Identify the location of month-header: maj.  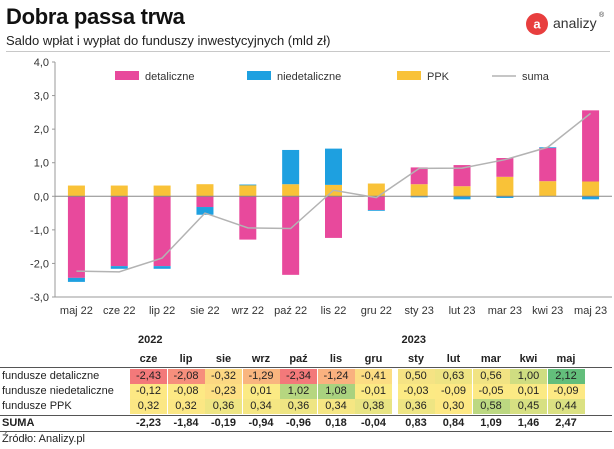
(566, 359).